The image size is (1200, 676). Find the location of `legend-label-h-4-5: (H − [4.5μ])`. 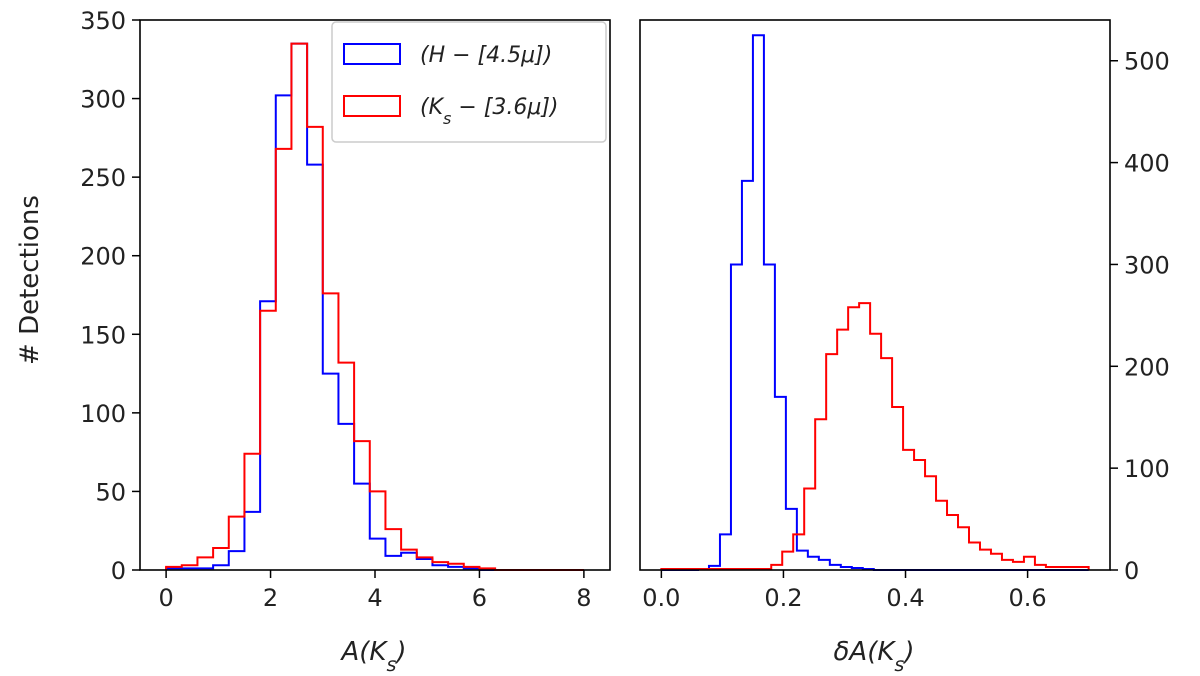

legend-label-h-4-5: (H − [4.5μ]) is located at coordinates (486, 55).